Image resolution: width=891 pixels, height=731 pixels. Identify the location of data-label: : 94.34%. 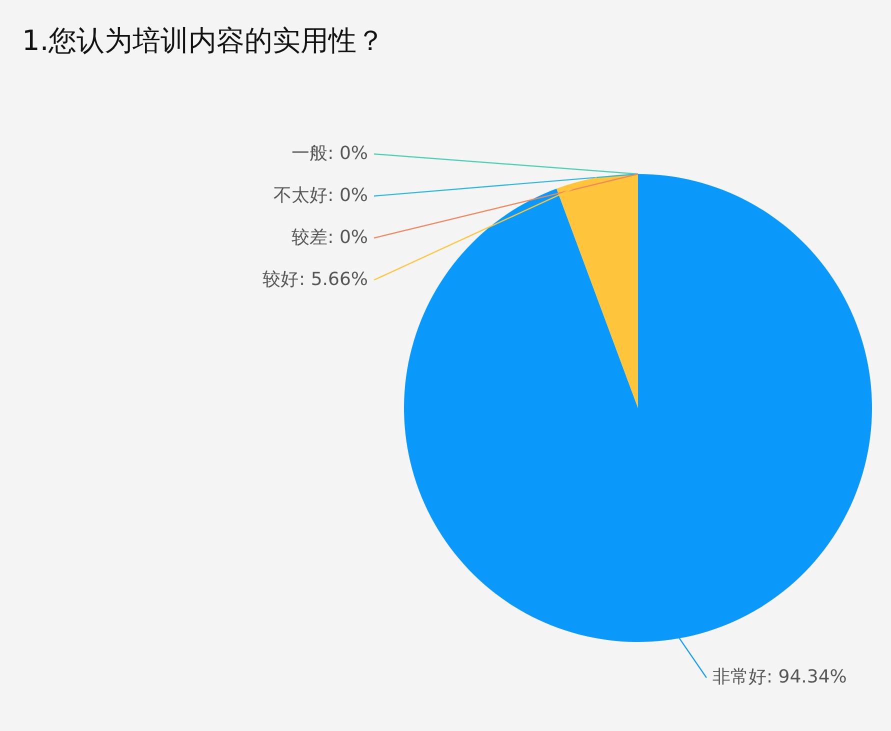
(806, 677).